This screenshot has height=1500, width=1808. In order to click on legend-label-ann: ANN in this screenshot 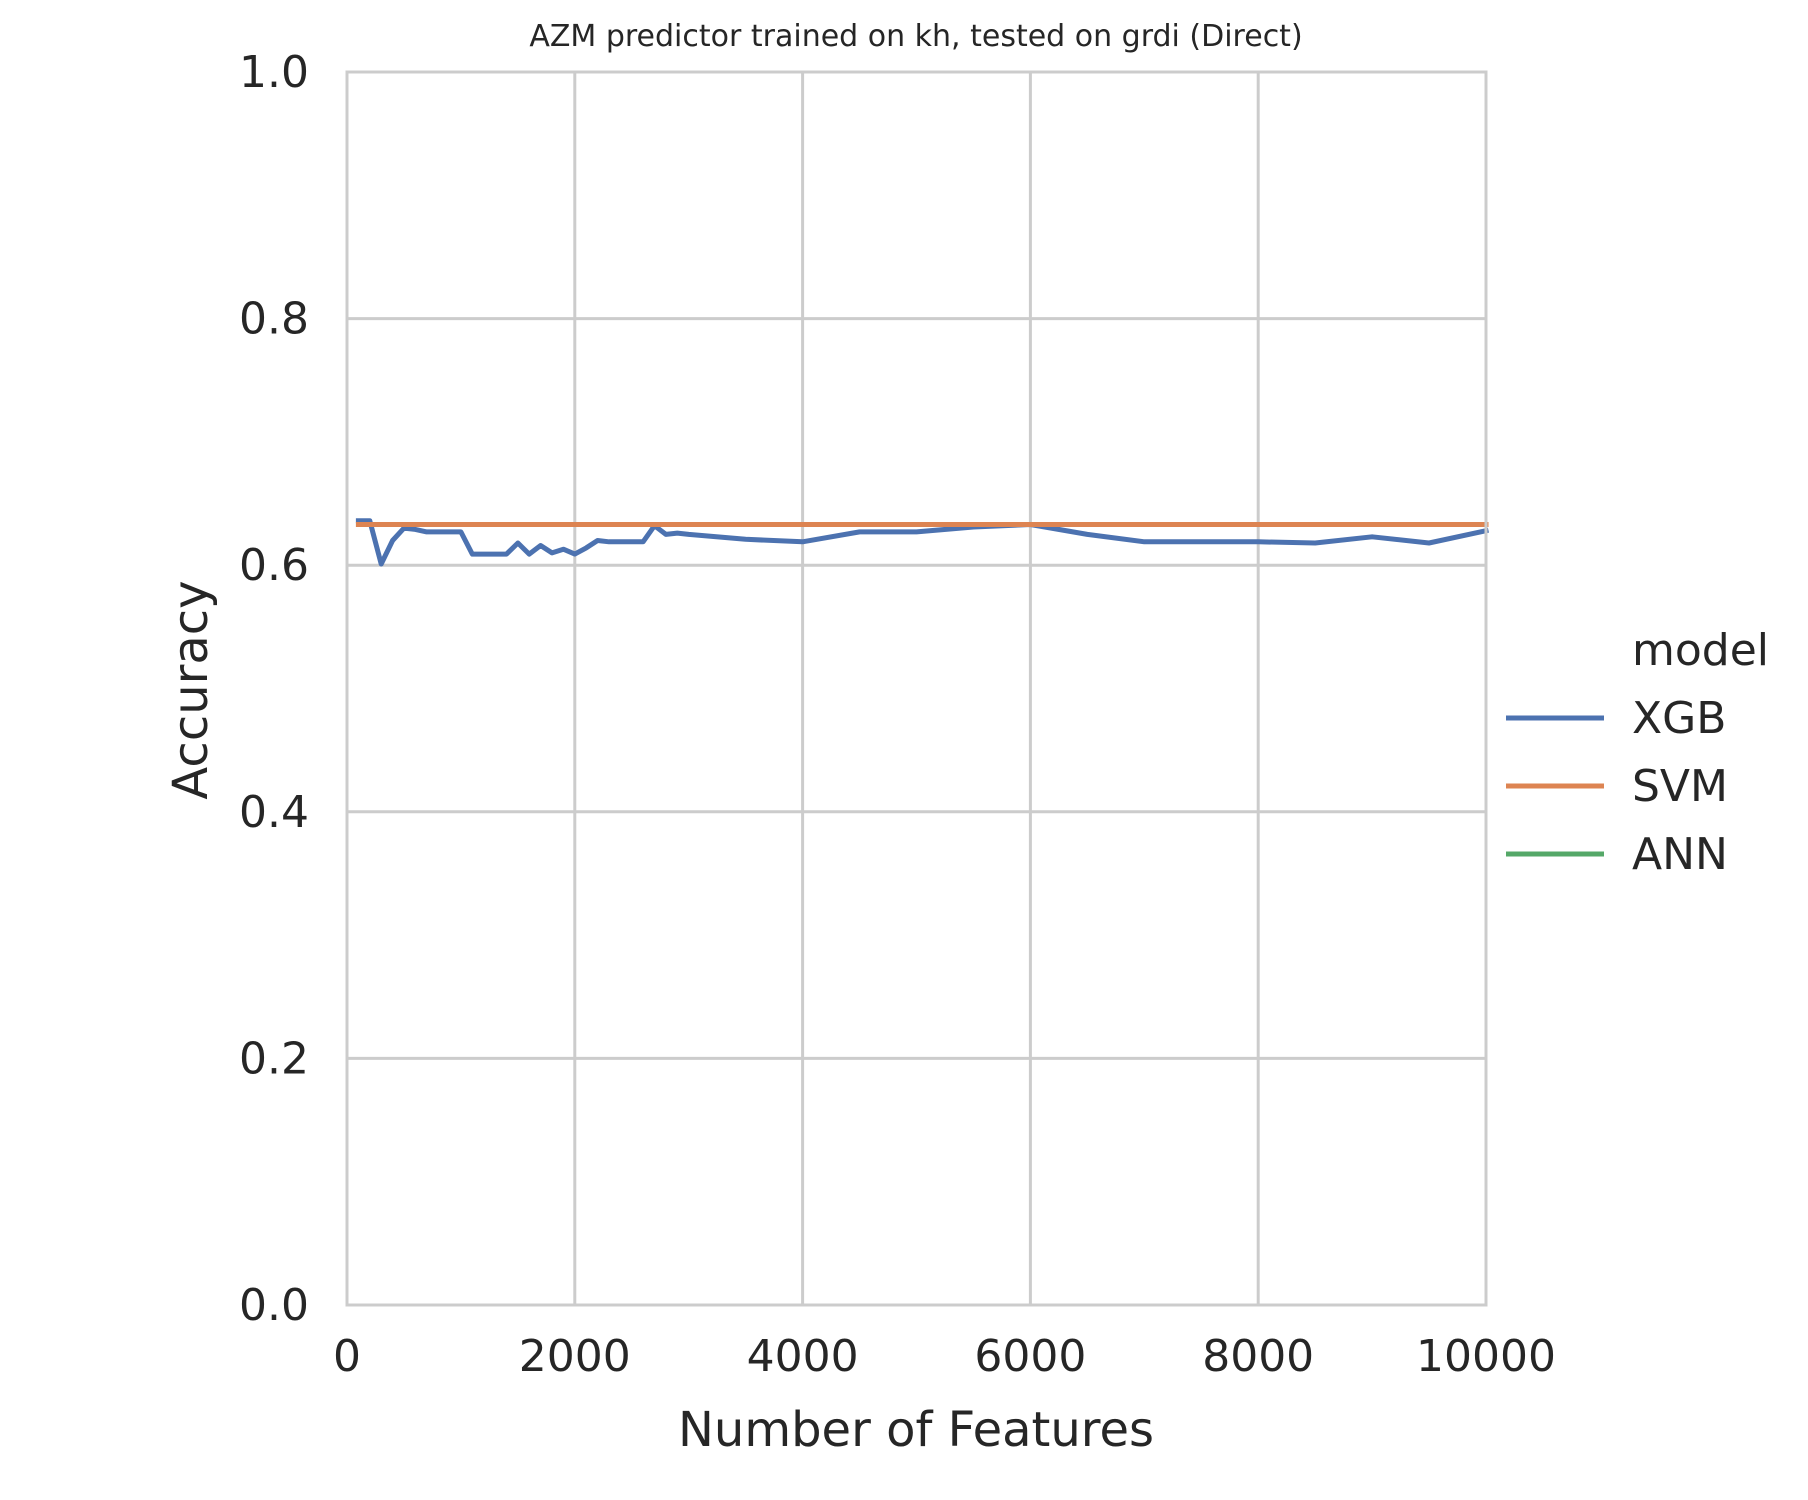, I will do `click(1680, 854)`.